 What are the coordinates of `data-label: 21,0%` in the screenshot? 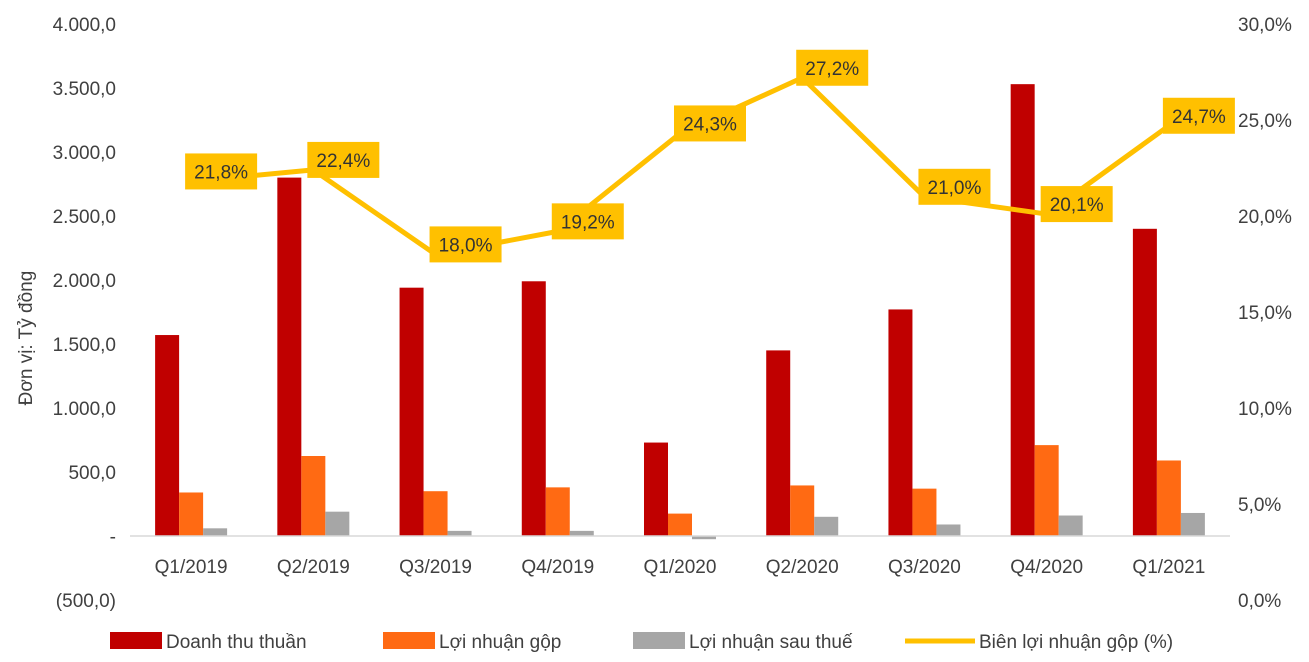 It's located at (954, 187).